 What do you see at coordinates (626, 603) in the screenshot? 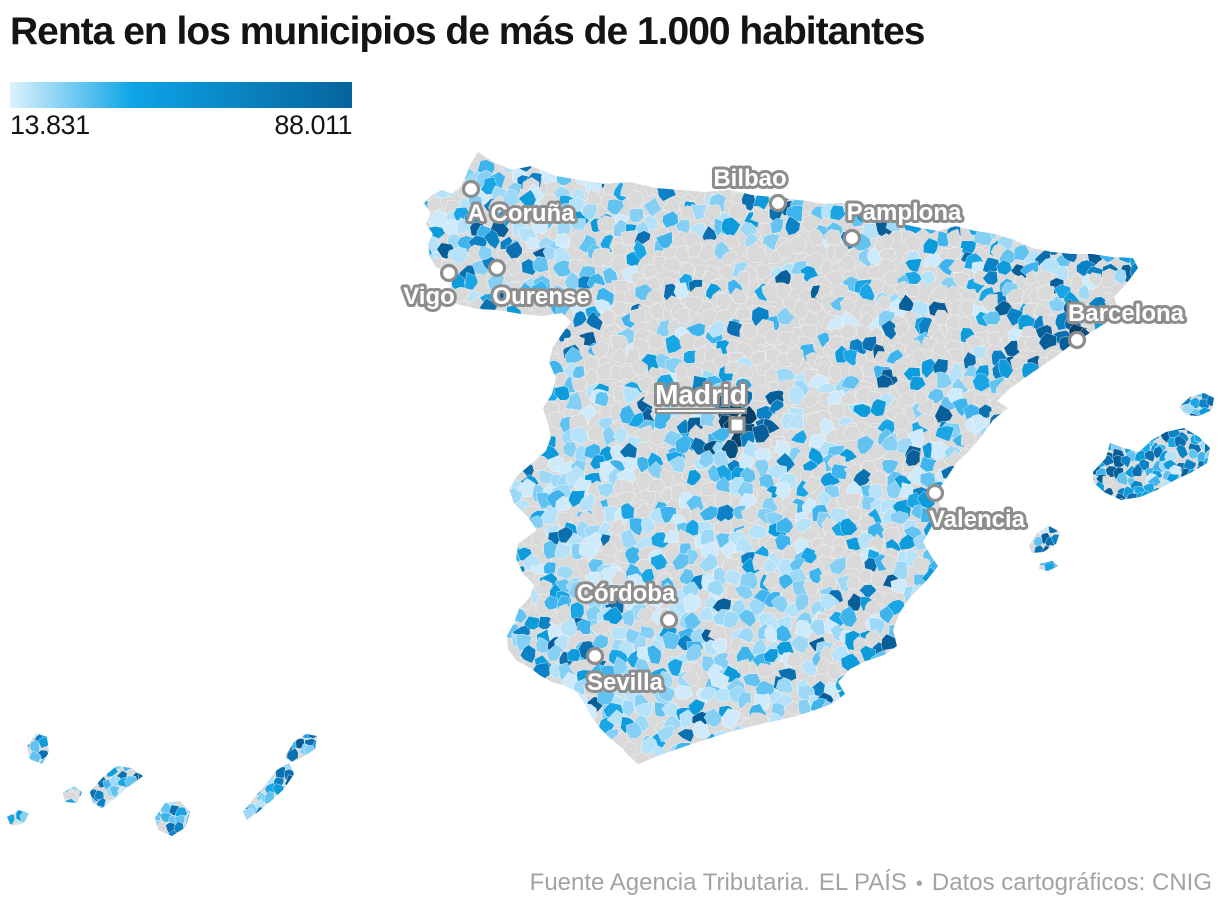
I see `city-cordoba: Córdoba` at bounding box center [626, 603].